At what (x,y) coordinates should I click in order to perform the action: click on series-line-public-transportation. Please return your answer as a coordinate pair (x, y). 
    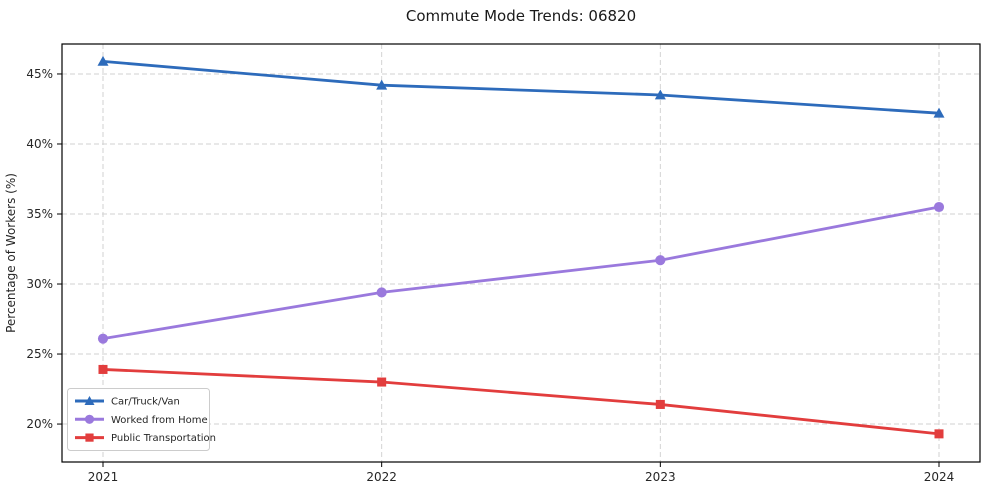
    Looking at the image, I should click on (521, 402).